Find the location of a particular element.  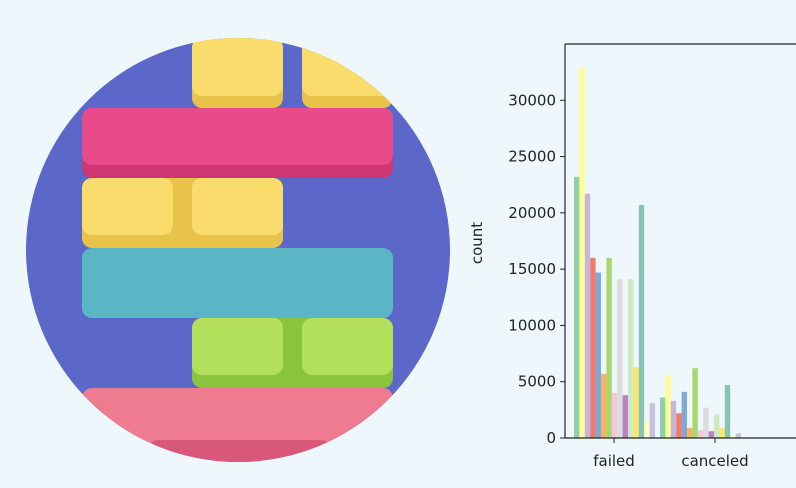

y-axis-title: count is located at coordinates (477, 243).